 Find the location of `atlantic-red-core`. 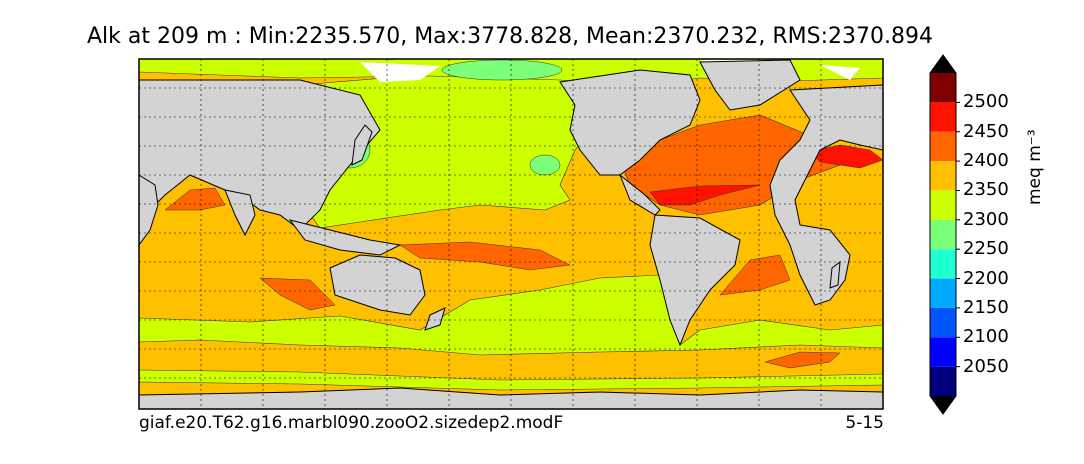

atlantic-red-core is located at coordinates (705, 195).